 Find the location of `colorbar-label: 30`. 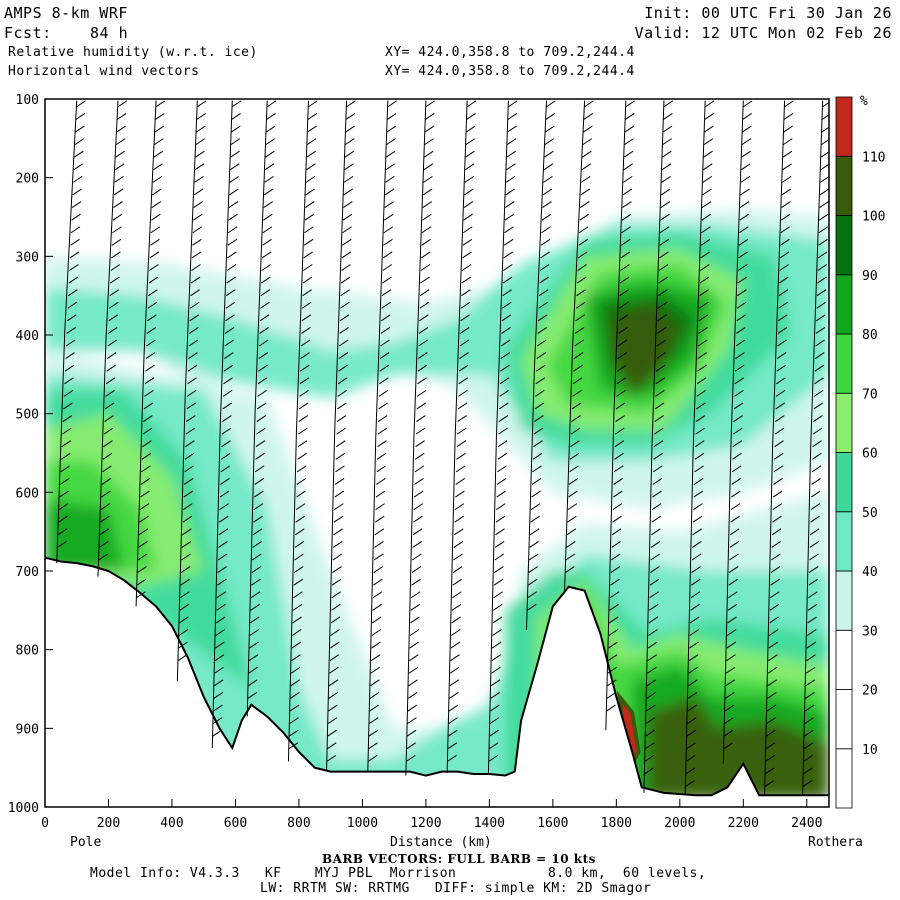

colorbar-label: 30 is located at coordinates (870, 631).